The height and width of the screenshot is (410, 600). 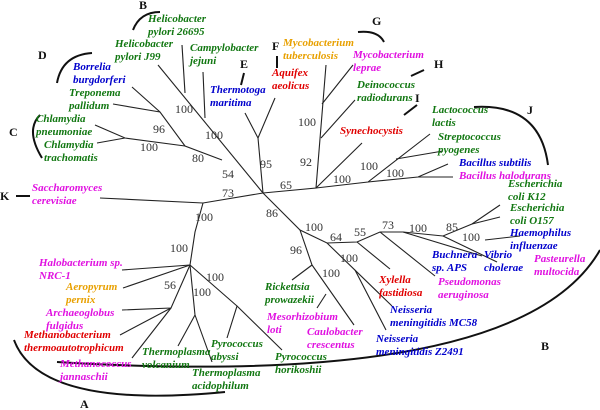 What do you see at coordinates (371, 131) in the screenshot?
I see `taxon-label-line: Synechocystis` at bounding box center [371, 131].